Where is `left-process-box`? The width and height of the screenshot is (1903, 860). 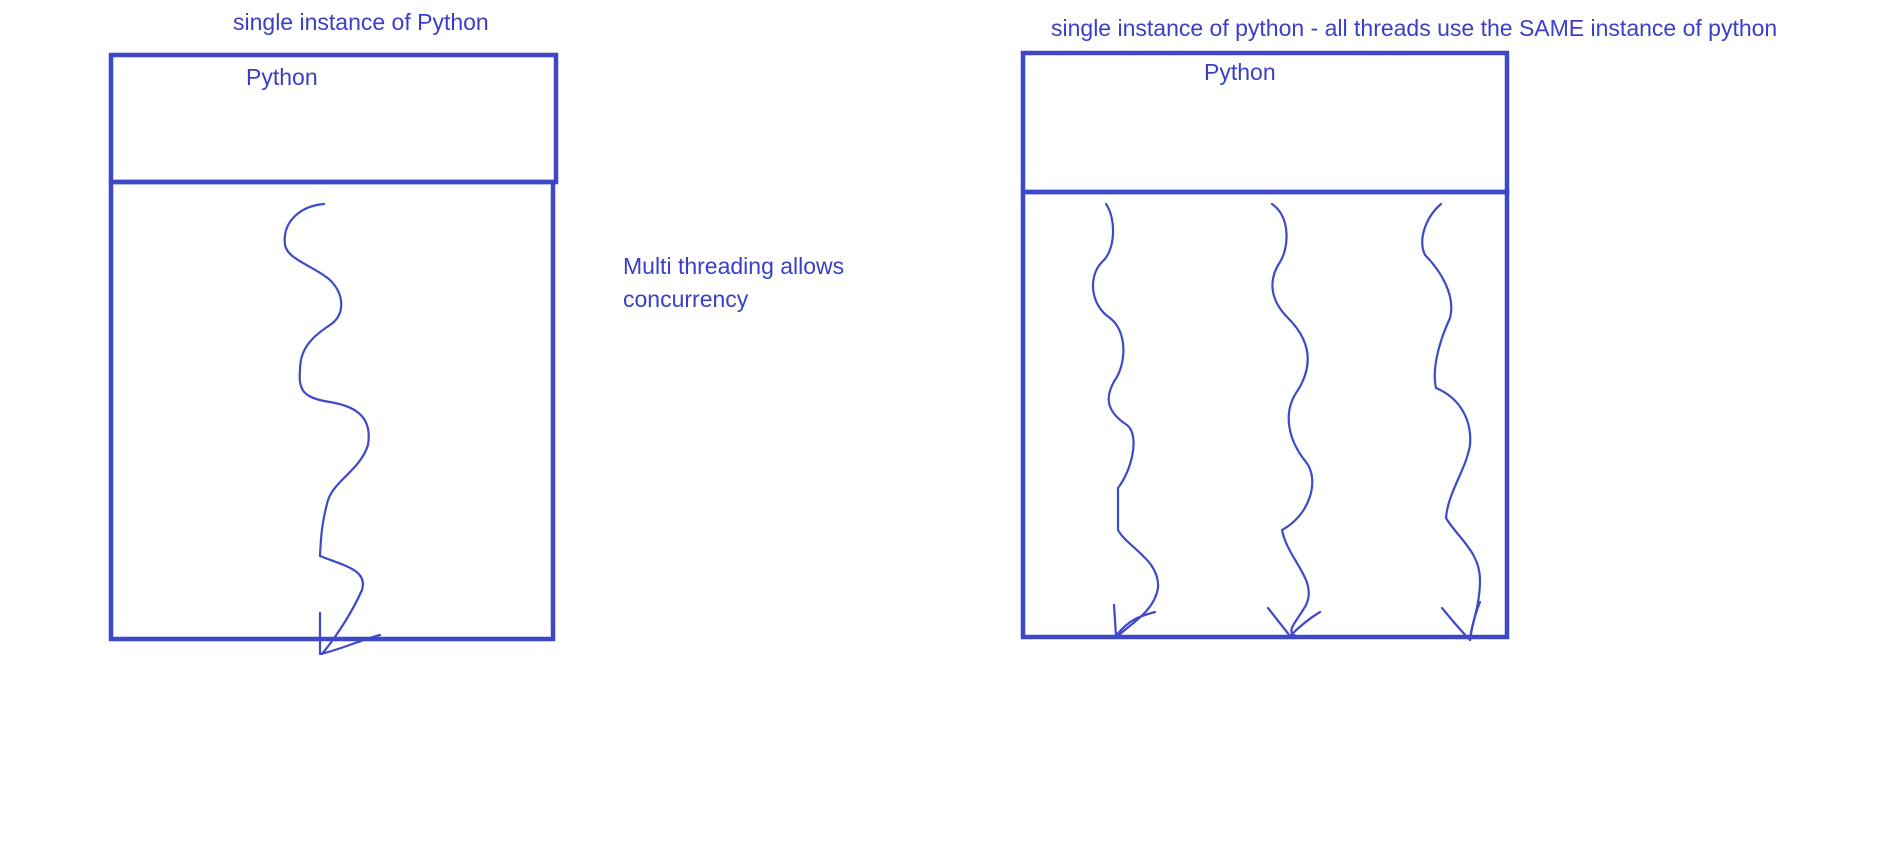
left-process-box is located at coordinates (332, 410).